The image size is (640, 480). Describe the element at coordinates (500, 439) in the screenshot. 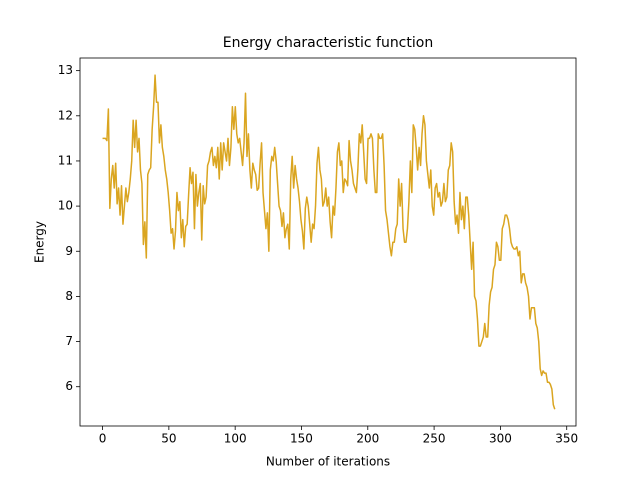

I see `x-tick-label: 300` at that location.